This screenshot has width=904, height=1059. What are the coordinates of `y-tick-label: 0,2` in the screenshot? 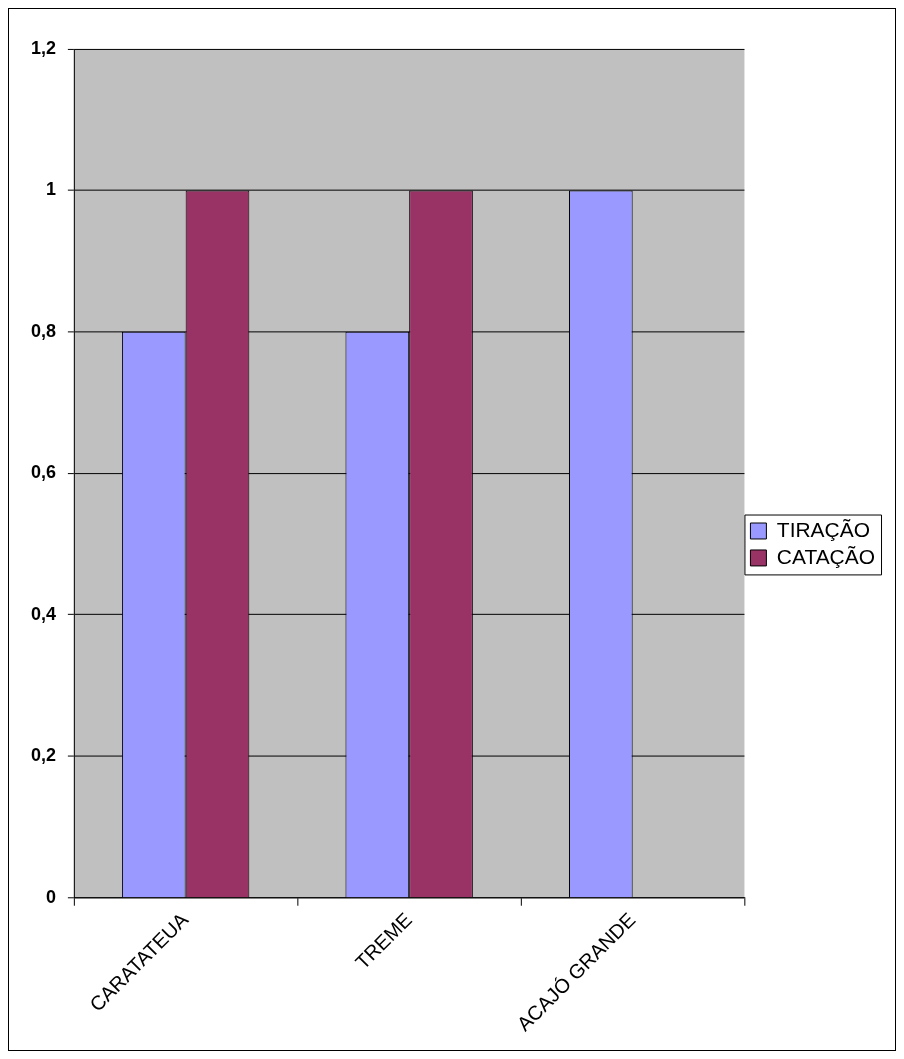 It's located at (43, 755).